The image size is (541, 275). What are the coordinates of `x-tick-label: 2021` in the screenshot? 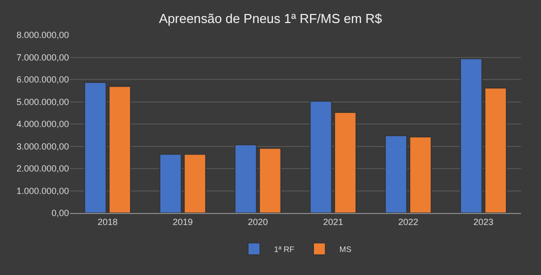 It's located at (333, 221).